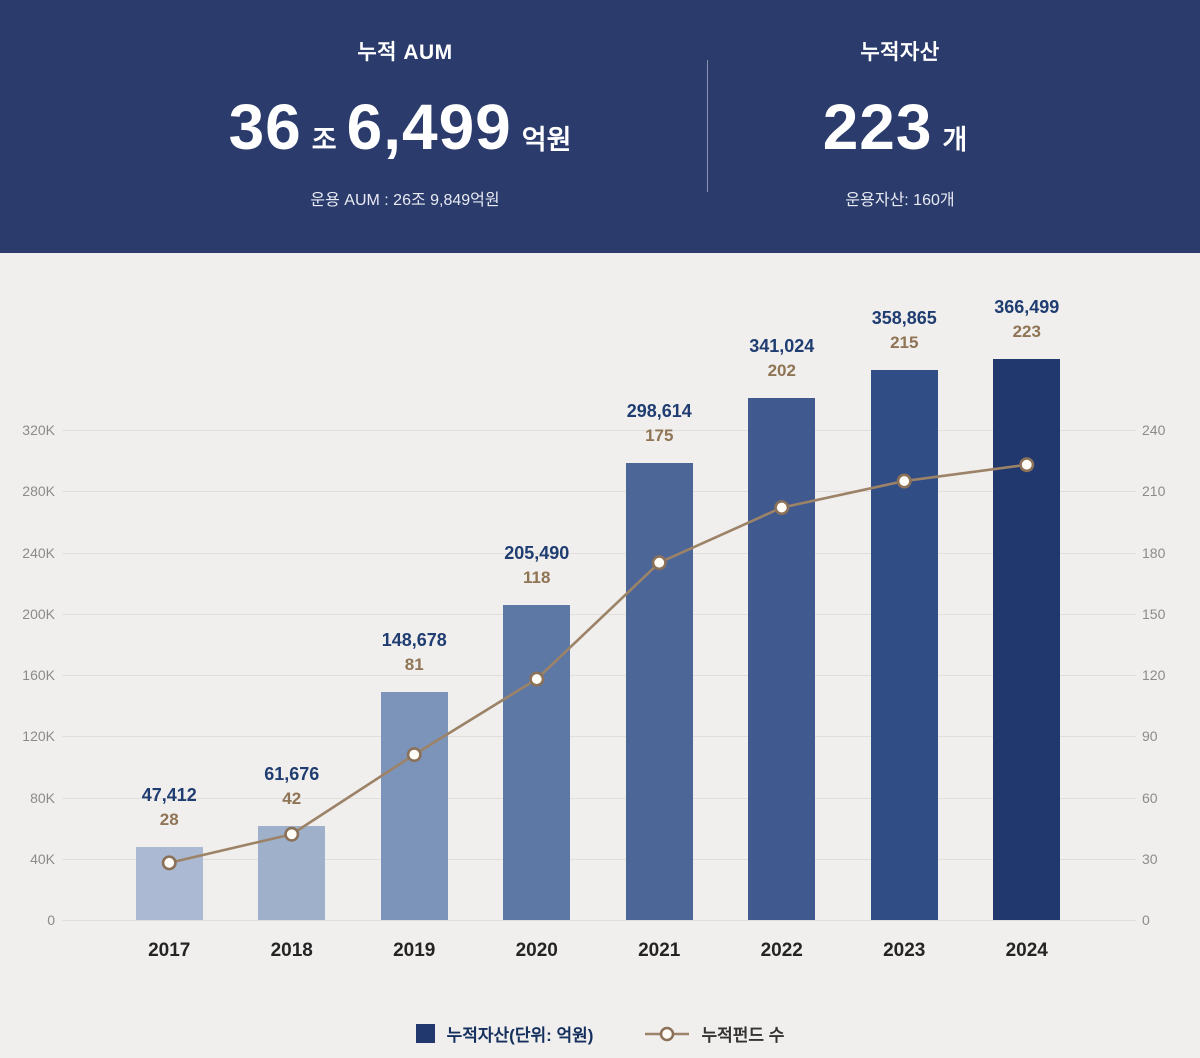 The image size is (1200, 1058). What do you see at coordinates (1154, 675) in the screenshot?
I see `right-axis-tick: 120` at bounding box center [1154, 675].